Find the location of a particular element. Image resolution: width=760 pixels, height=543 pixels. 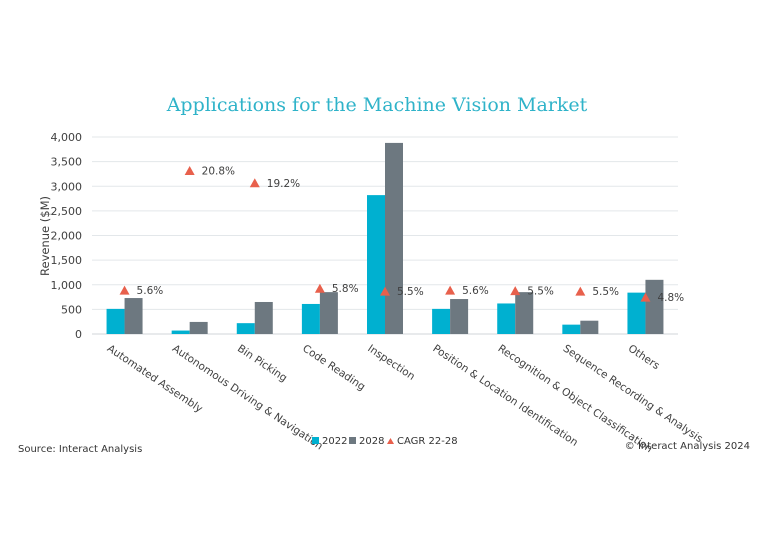

legend-swatch-2022 is located at coordinates (315, 440).